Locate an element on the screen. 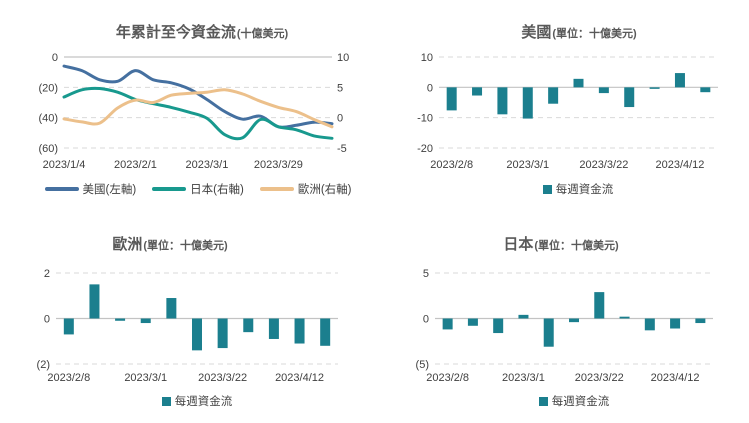 Image resolution: width=749 pixels, height=423 pixels. x-tick-label: 2023/1/4 is located at coordinates (64, 165).